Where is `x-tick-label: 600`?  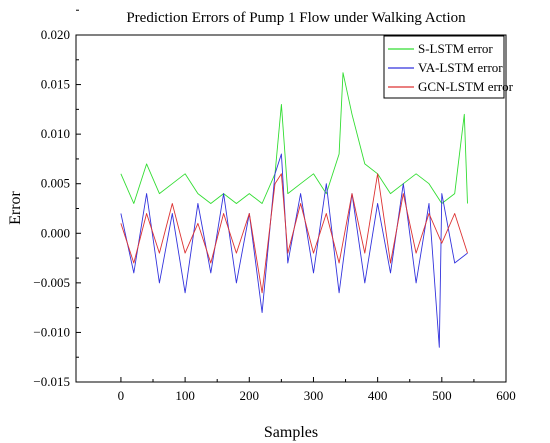 x-tick-label: 600 is located at coordinates (506, 395).